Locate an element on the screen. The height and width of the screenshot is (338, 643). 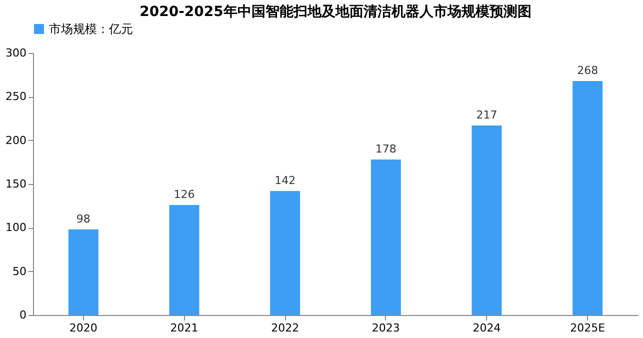
data-label: 268 is located at coordinates (587, 70).